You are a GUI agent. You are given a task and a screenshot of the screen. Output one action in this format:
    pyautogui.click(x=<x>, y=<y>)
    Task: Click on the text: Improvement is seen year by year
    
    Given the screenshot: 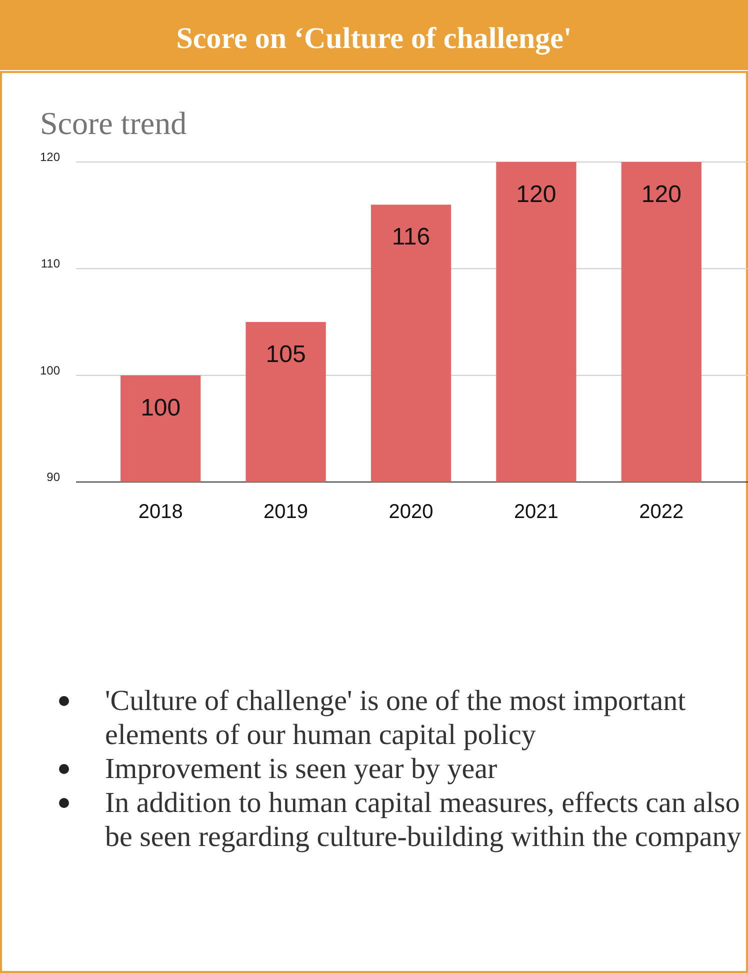 What is the action you would take?
    pyautogui.click(x=301, y=769)
    